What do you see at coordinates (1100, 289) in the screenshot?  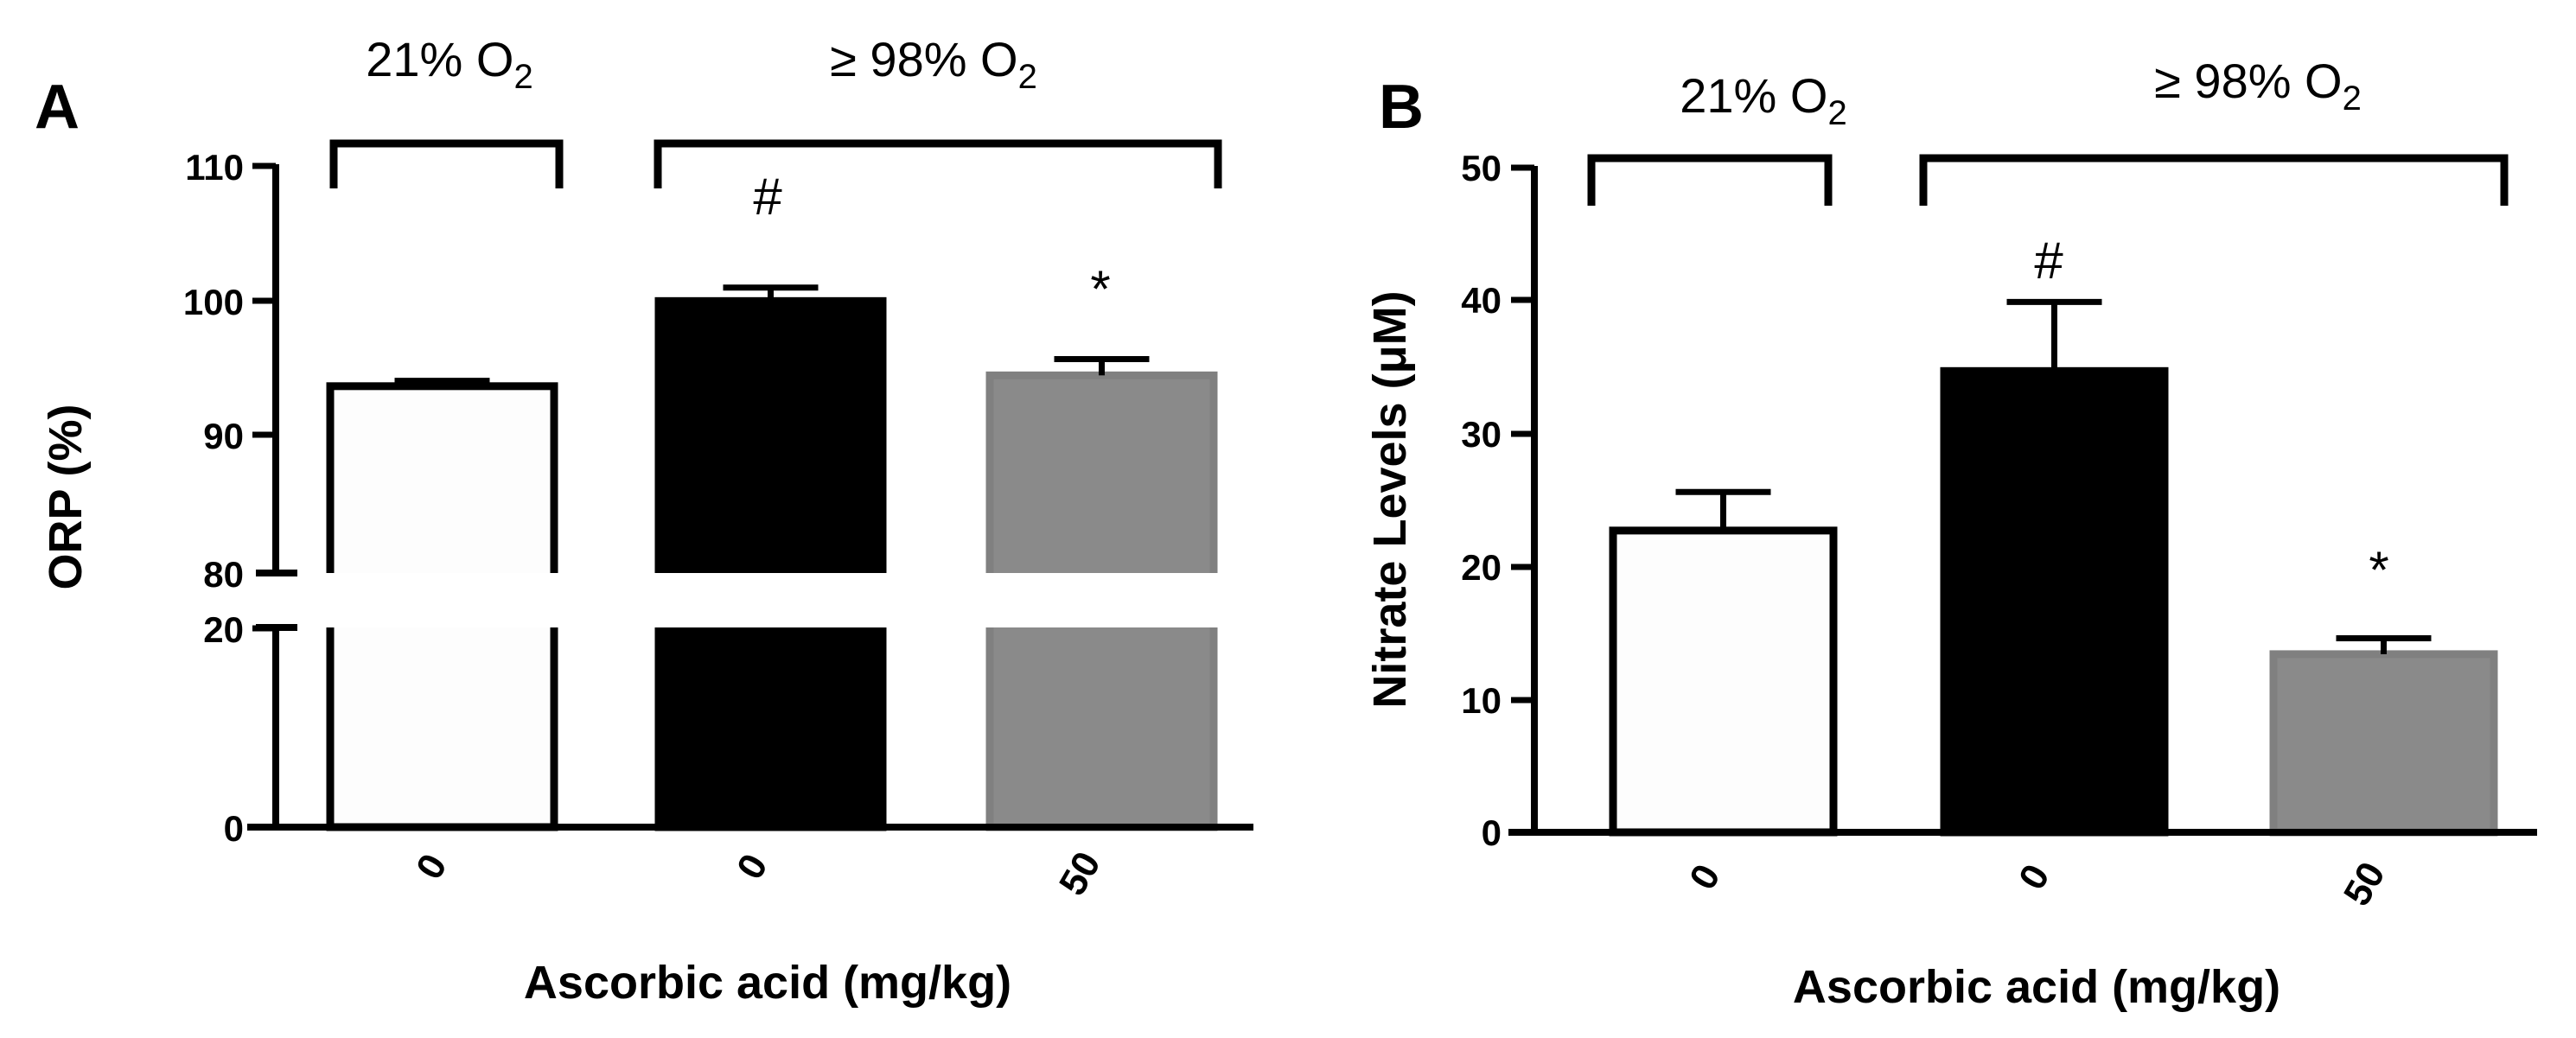 I see `panel-a-sig-star: *` at bounding box center [1100, 289].